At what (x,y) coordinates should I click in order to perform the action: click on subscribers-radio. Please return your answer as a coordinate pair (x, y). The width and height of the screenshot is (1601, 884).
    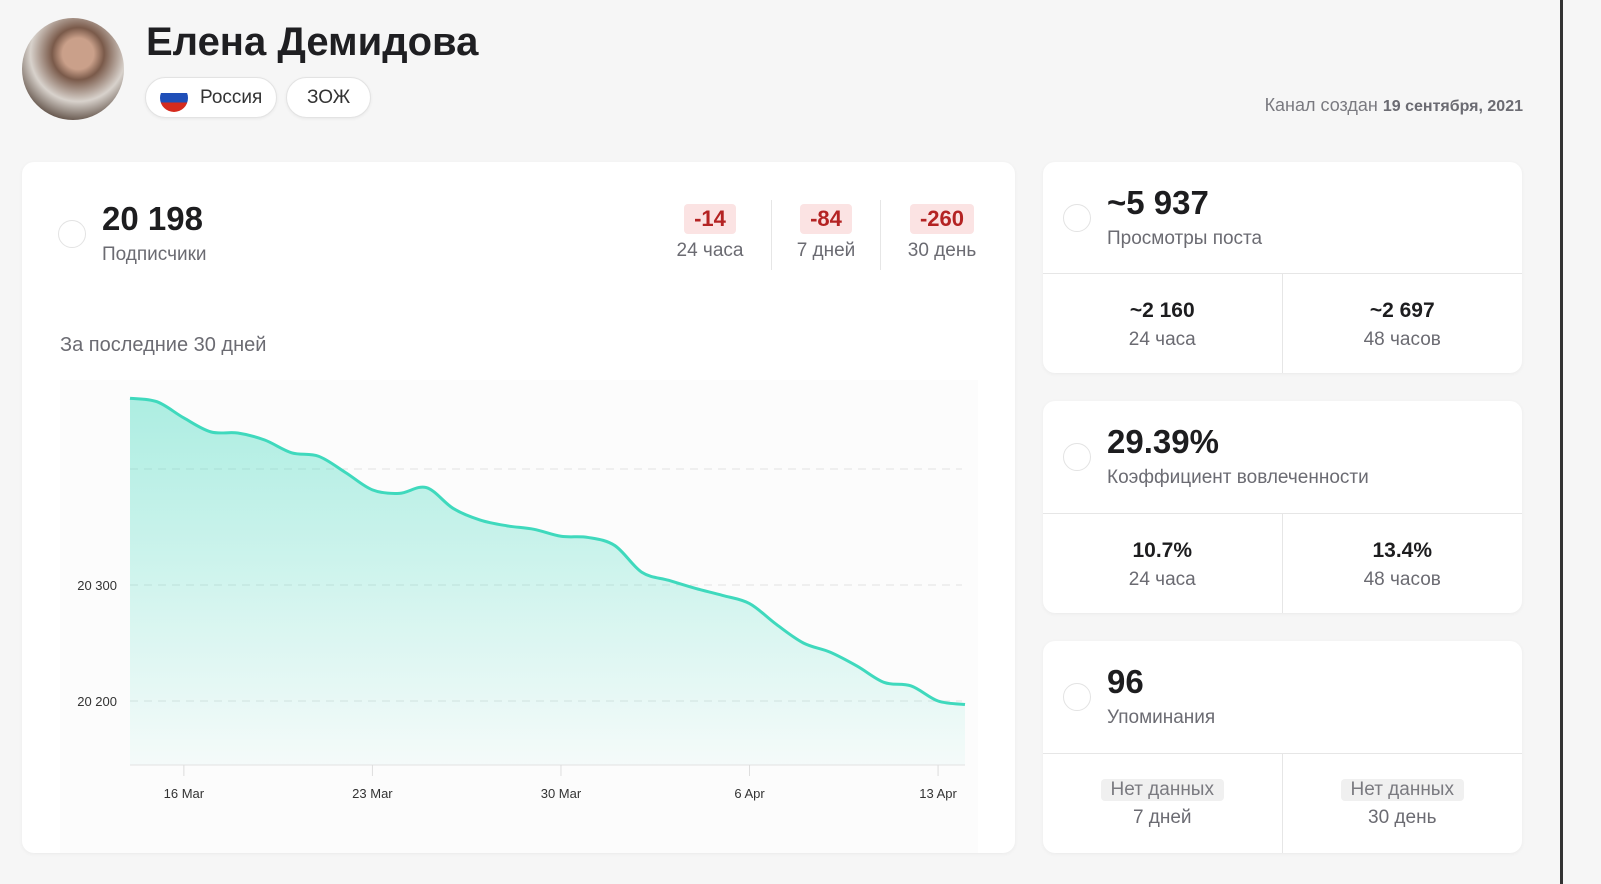
    Looking at the image, I should click on (72, 234).